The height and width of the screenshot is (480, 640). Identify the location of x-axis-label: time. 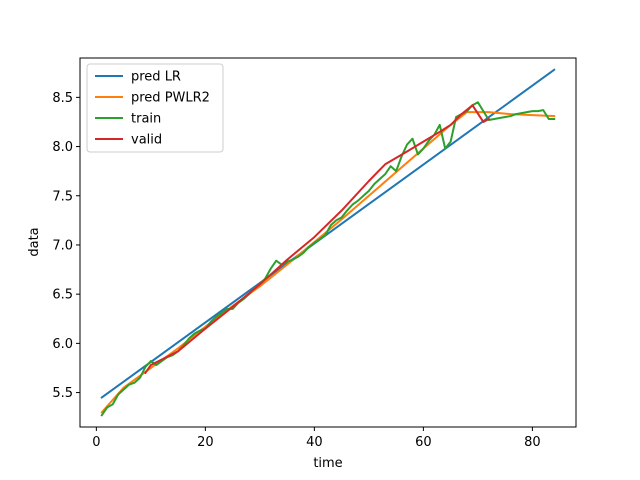
(327, 463).